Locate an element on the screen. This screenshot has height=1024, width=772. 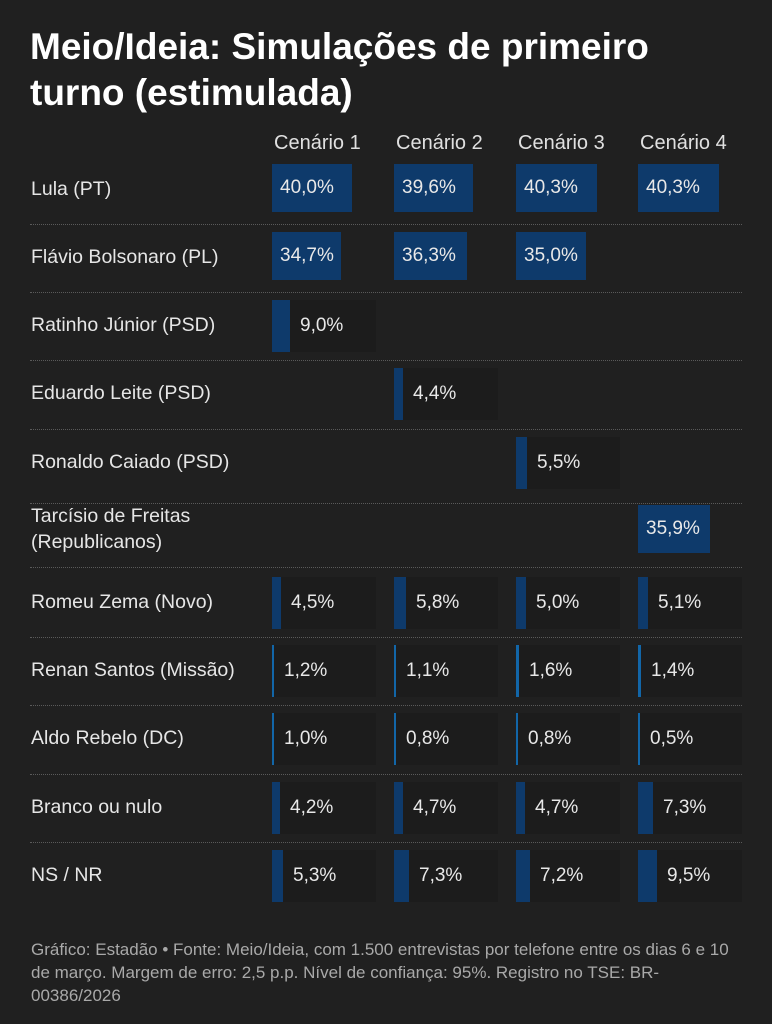
value-label: 1,4% is located at coordinates (673, 670).